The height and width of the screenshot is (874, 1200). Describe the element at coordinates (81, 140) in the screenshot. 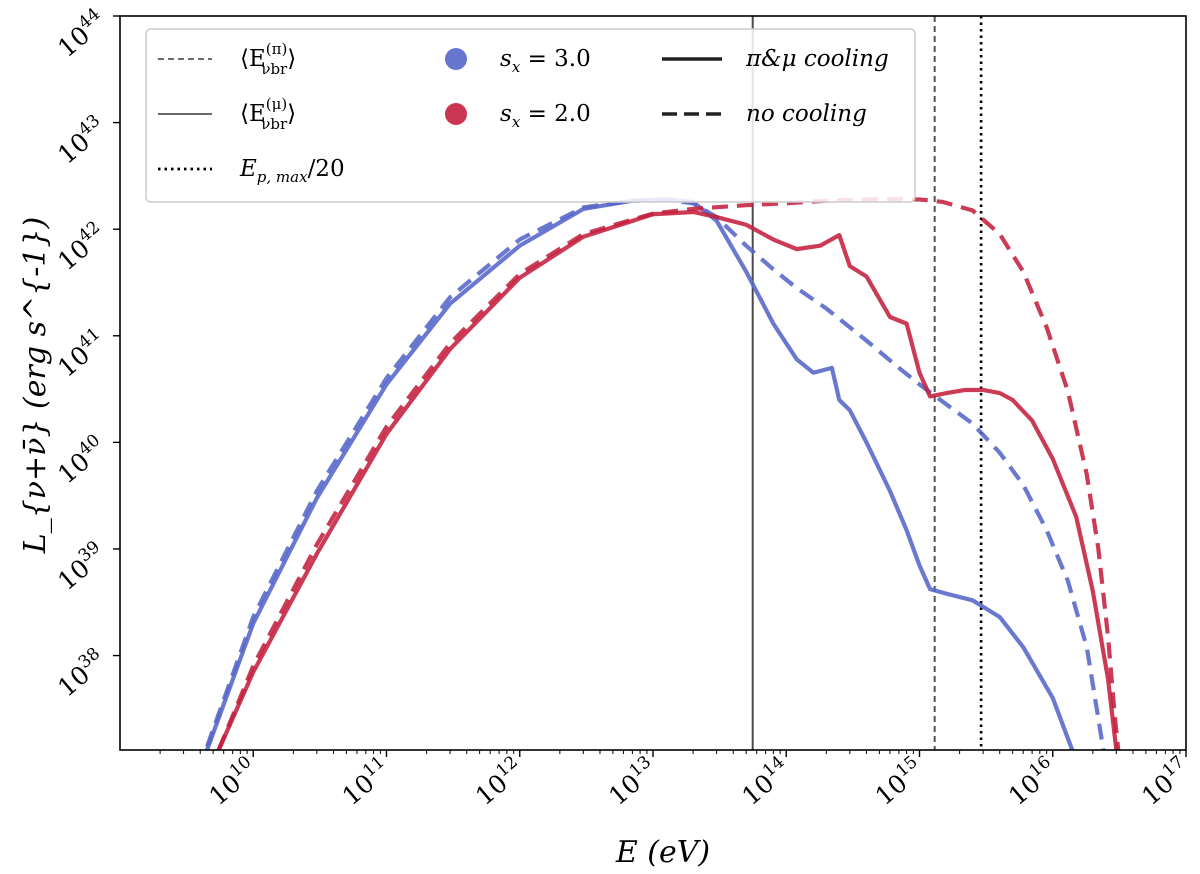

I see `y-tick-label: 1043` at that location.